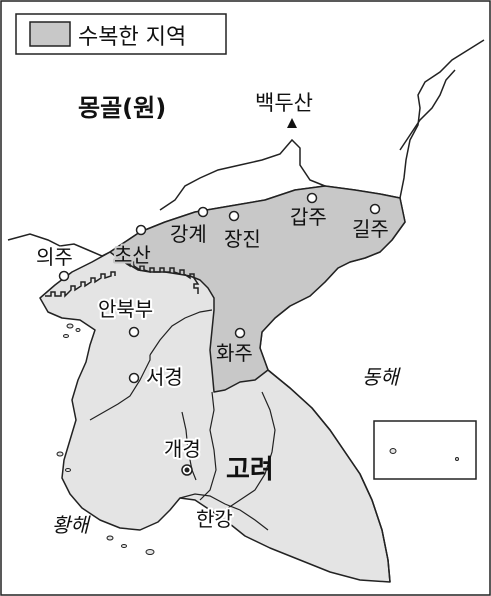 The image size is (491, 596). What do you see at coordinates (182, 449) in the screenshot?
I see `label-gaegyeong: 개경` at bounding box center [182, 449].